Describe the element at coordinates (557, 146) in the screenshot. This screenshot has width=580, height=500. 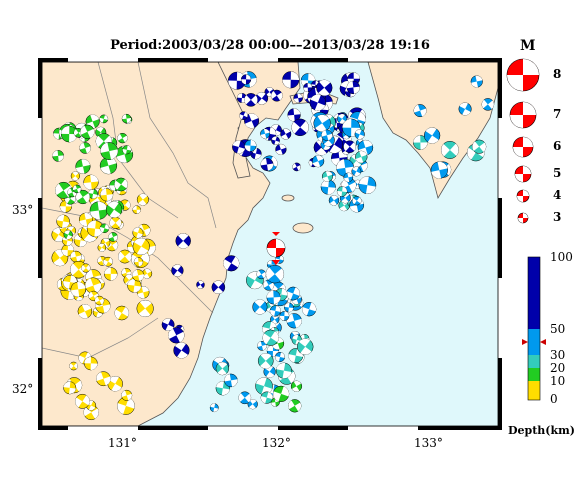
I see `magnitude-label: 6` at that location.